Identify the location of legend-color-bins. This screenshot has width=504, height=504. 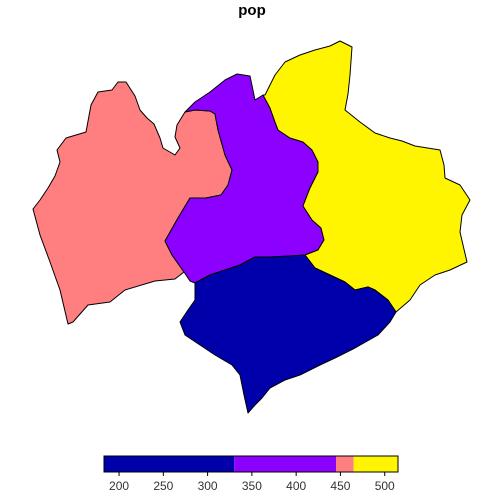
(251, 464).